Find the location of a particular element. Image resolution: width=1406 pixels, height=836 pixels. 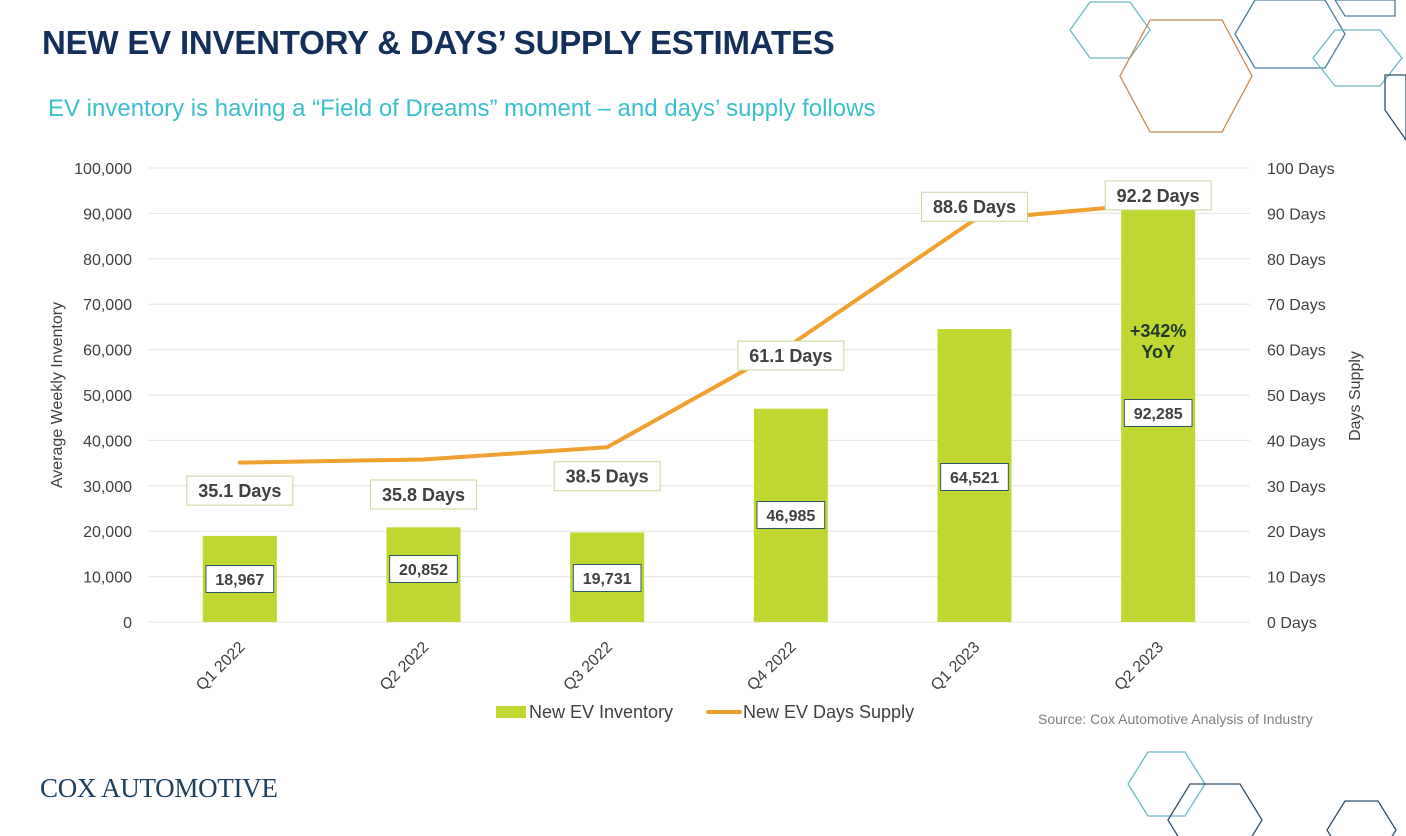

y-tick-label: 70,000 is located at coordinates (107, 305).